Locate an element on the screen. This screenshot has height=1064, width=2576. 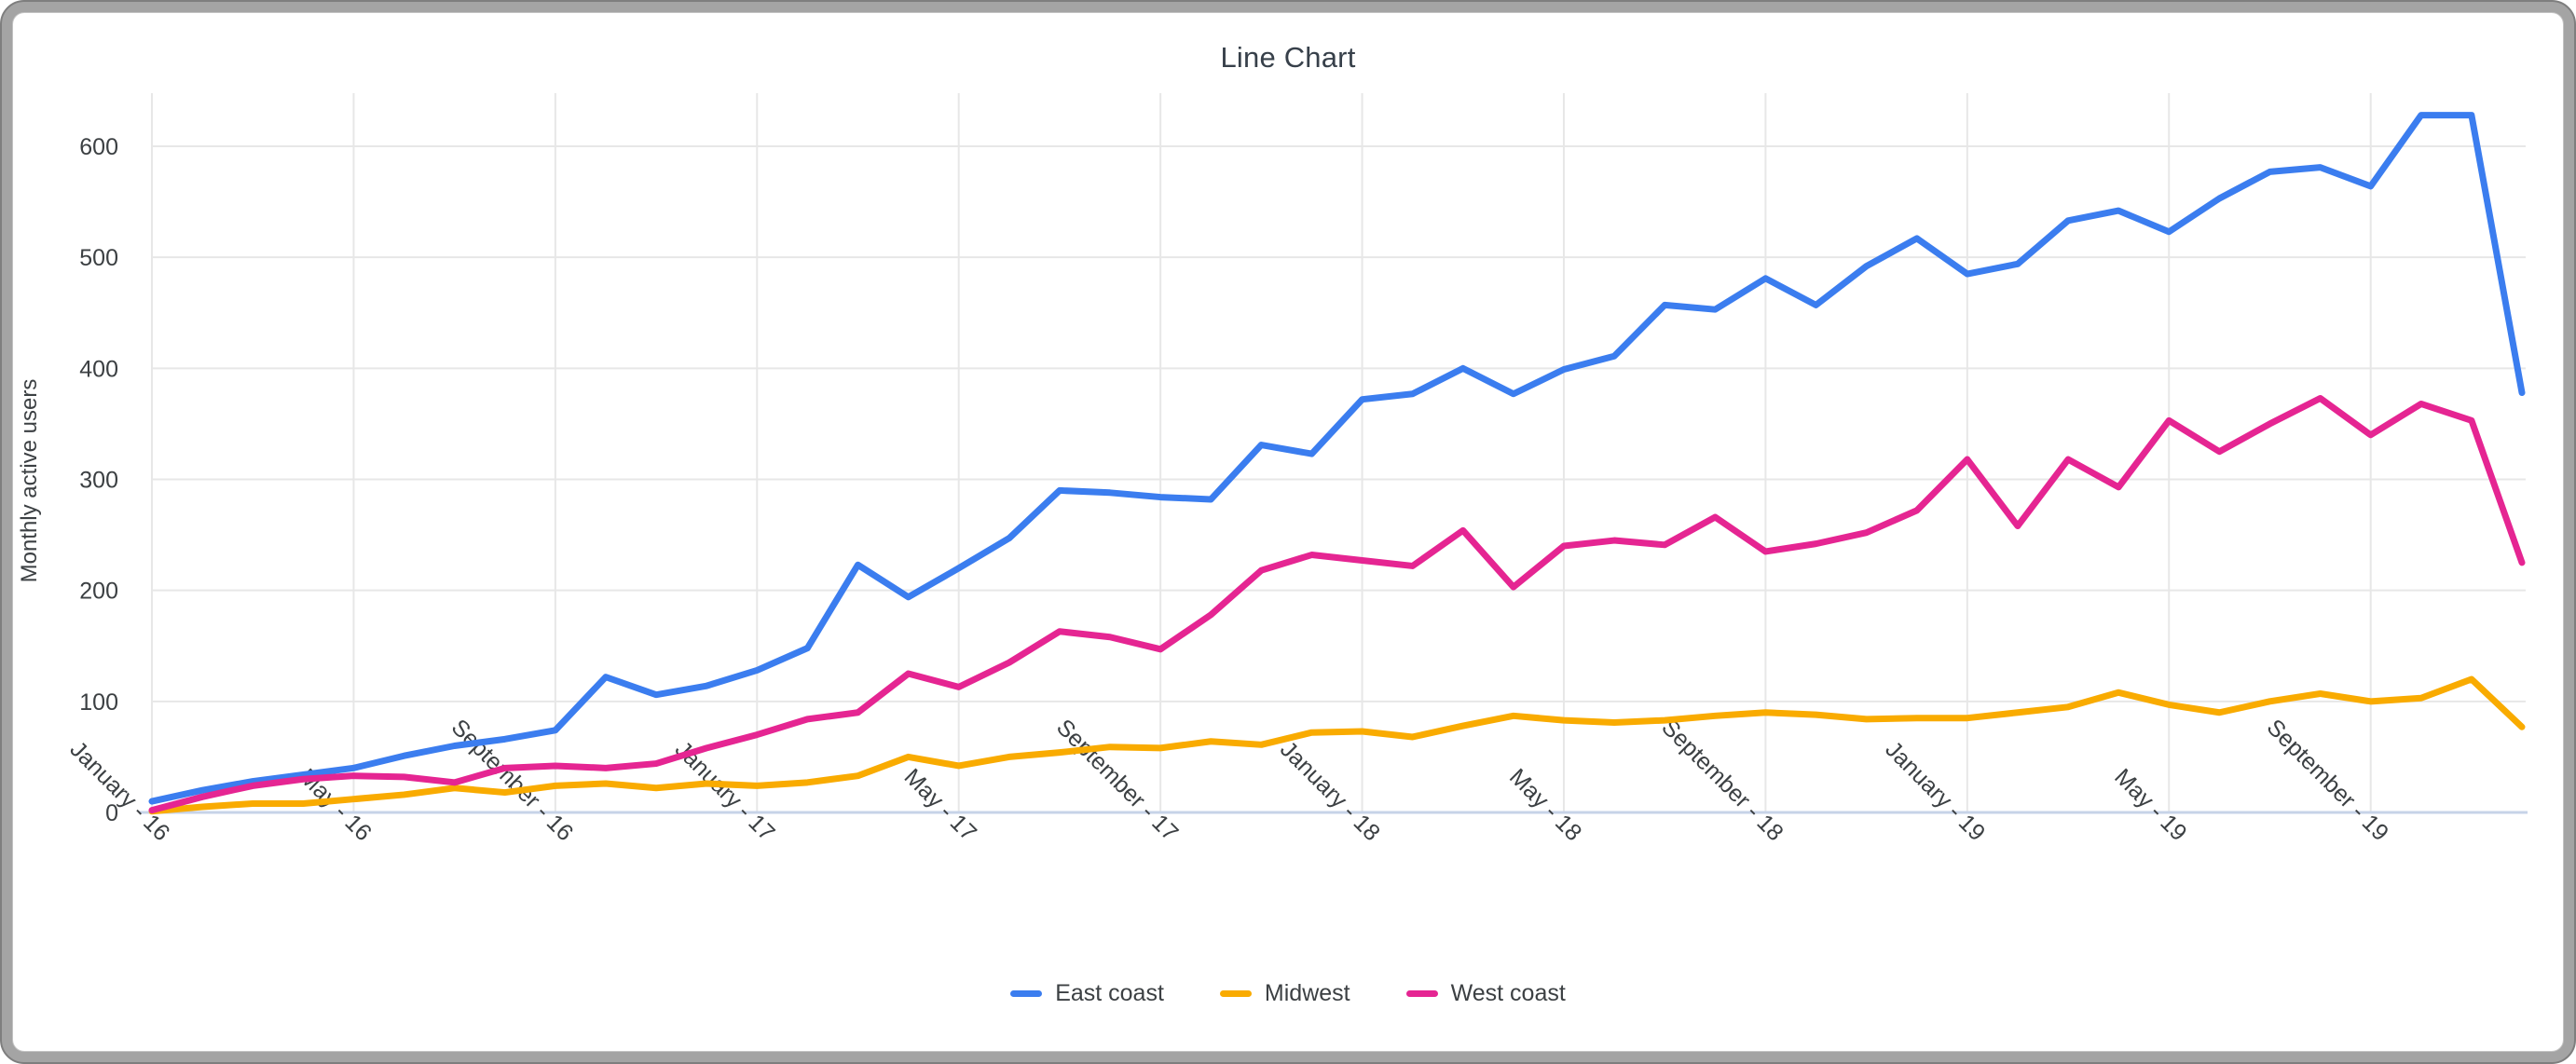
x-tick-label: September - 17 is located at coordinates (1117, 781).